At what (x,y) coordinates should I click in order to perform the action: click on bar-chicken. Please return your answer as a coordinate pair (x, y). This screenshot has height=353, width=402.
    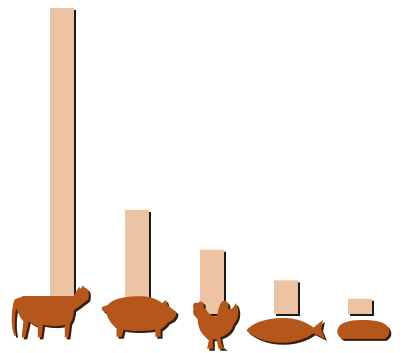
    Looking at the image, I should click on (212, 281).